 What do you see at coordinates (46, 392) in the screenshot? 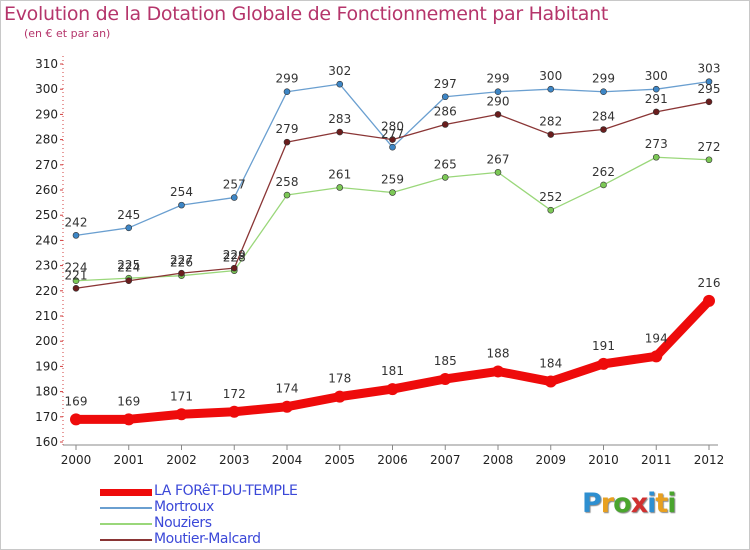
I see `y-tick-label: 180` at bounding box center [46, 392].